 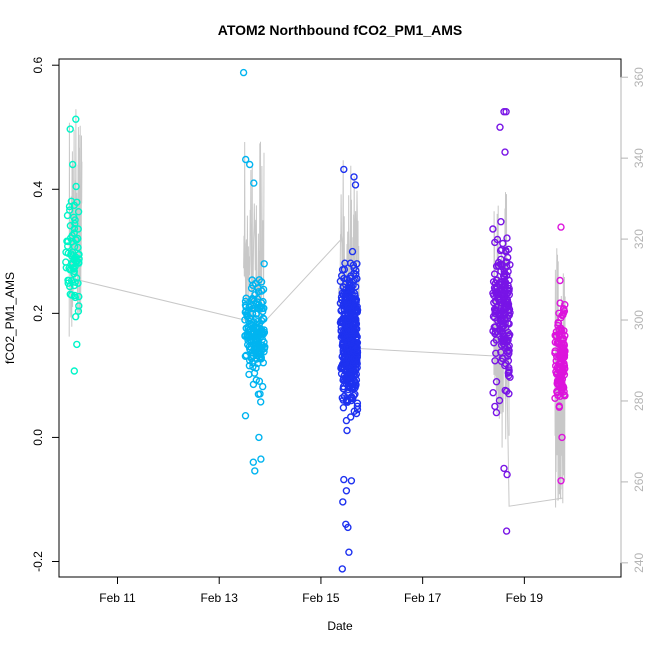 I want to click on y2-tick-label: 320, so click(x=639, y=239).